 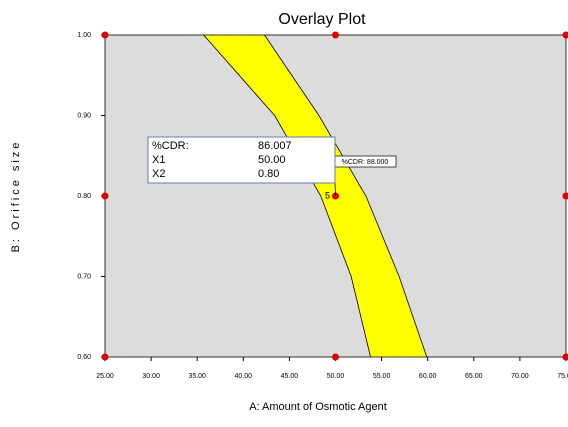 What do you see at coordinates (84, 276) in the screenshot?
I see `y-tick-label: 0.70` at bounding box center [84, 276].